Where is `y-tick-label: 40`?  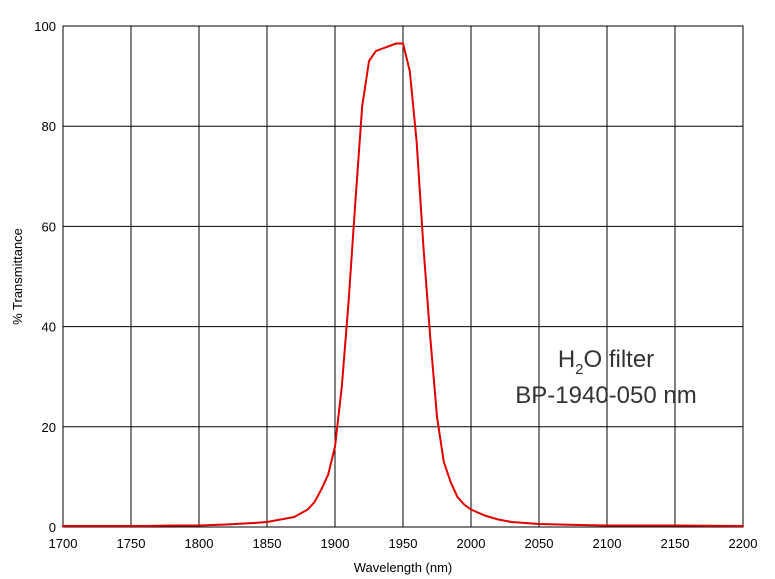
y-tick-label: 40 is located at coordinates (49, 327).